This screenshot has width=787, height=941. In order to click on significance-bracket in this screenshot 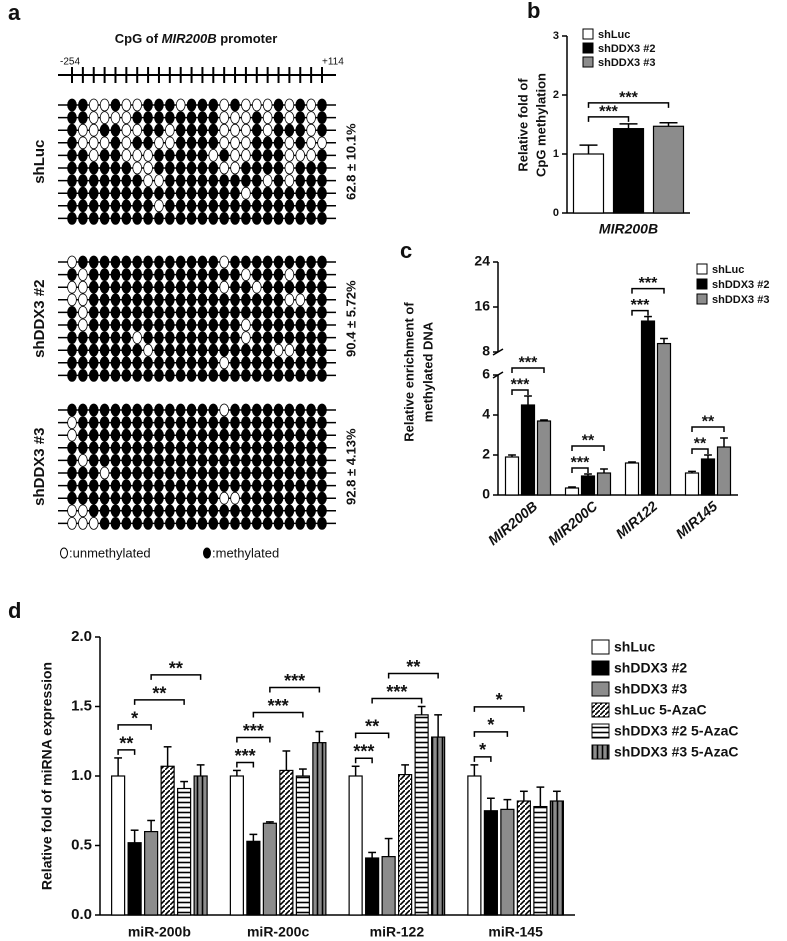, I will do `click(628, 105)`.